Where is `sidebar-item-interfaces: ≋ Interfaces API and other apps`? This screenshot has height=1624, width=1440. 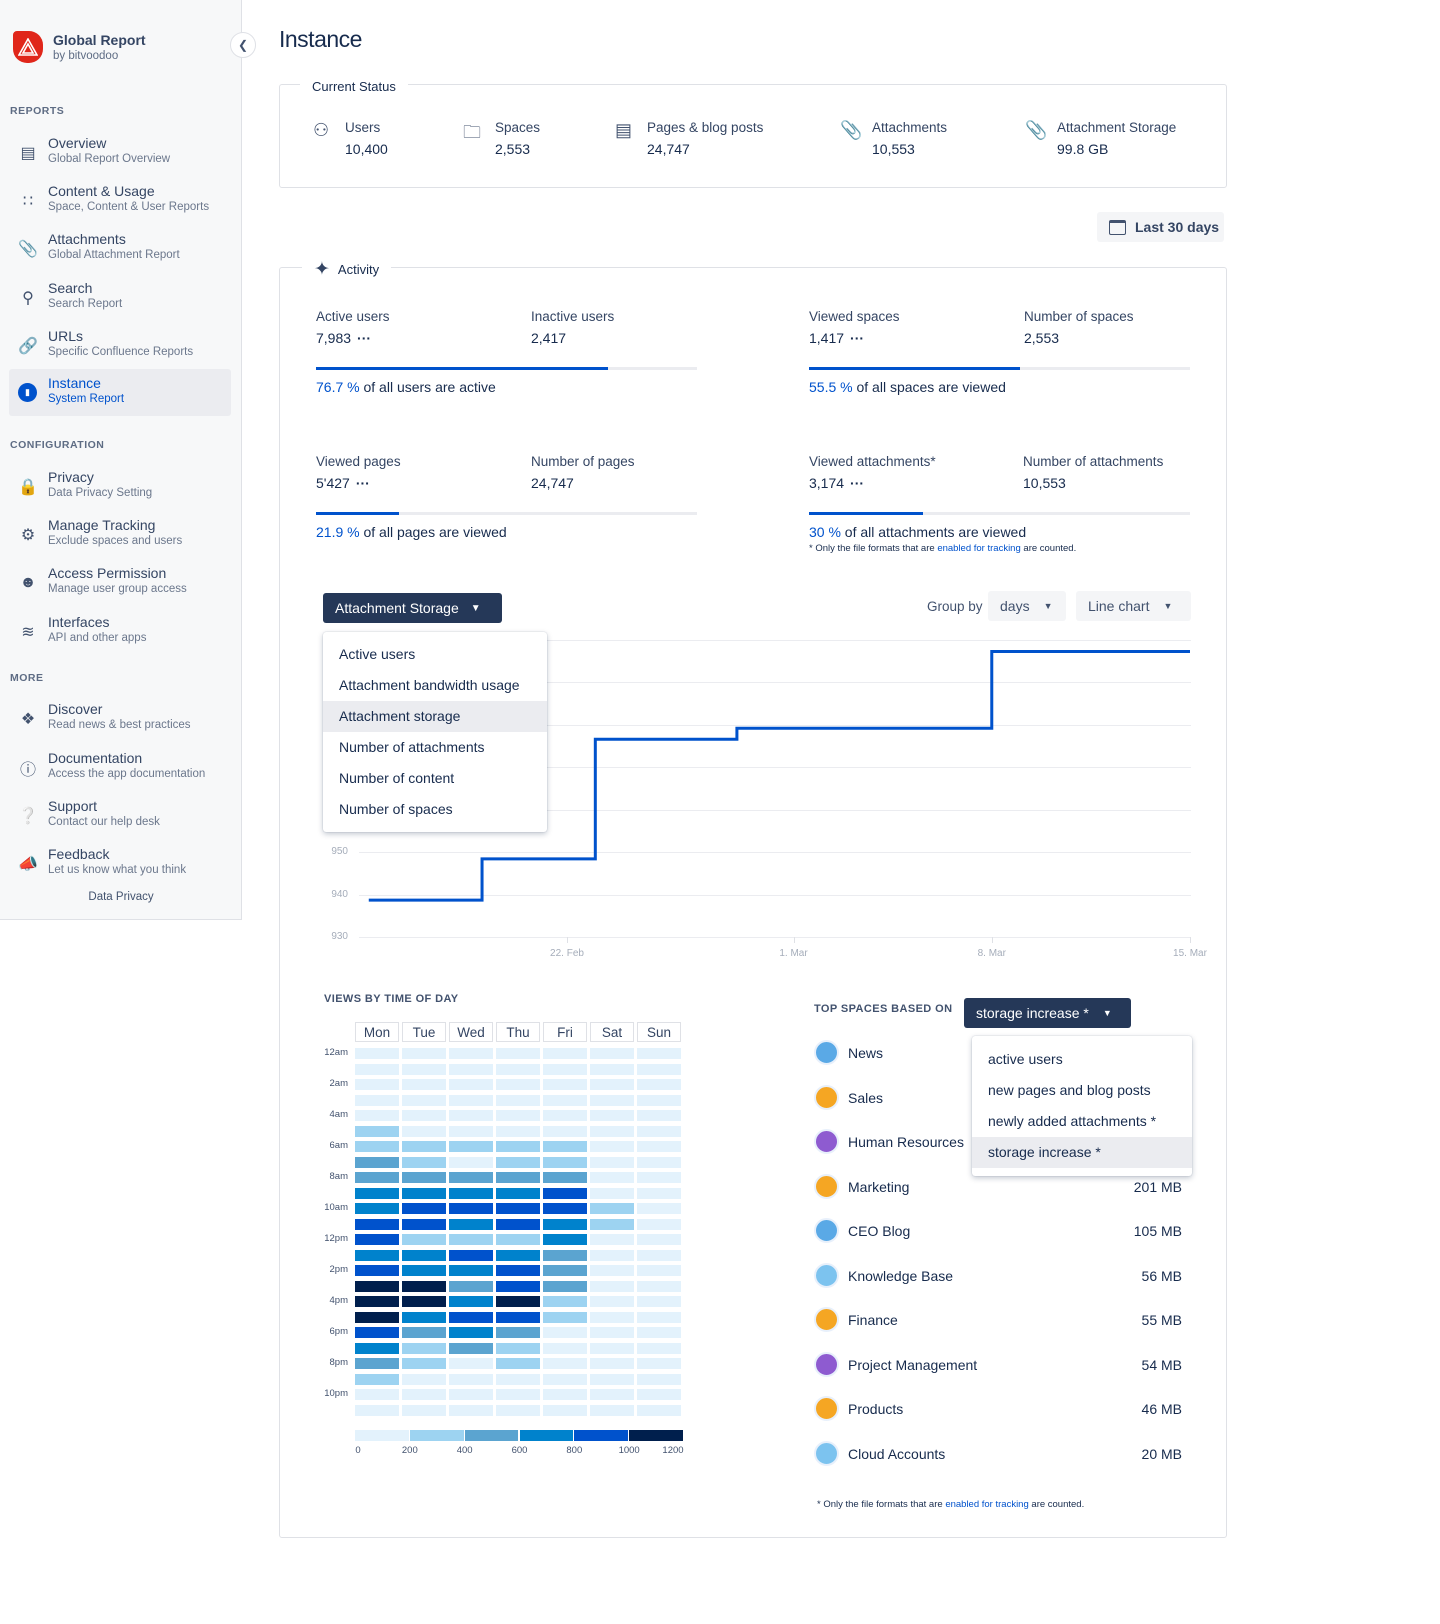 sidebar-item-interfaces: ≋ Interfaces API and other apps is located at coordinates (120, 631).